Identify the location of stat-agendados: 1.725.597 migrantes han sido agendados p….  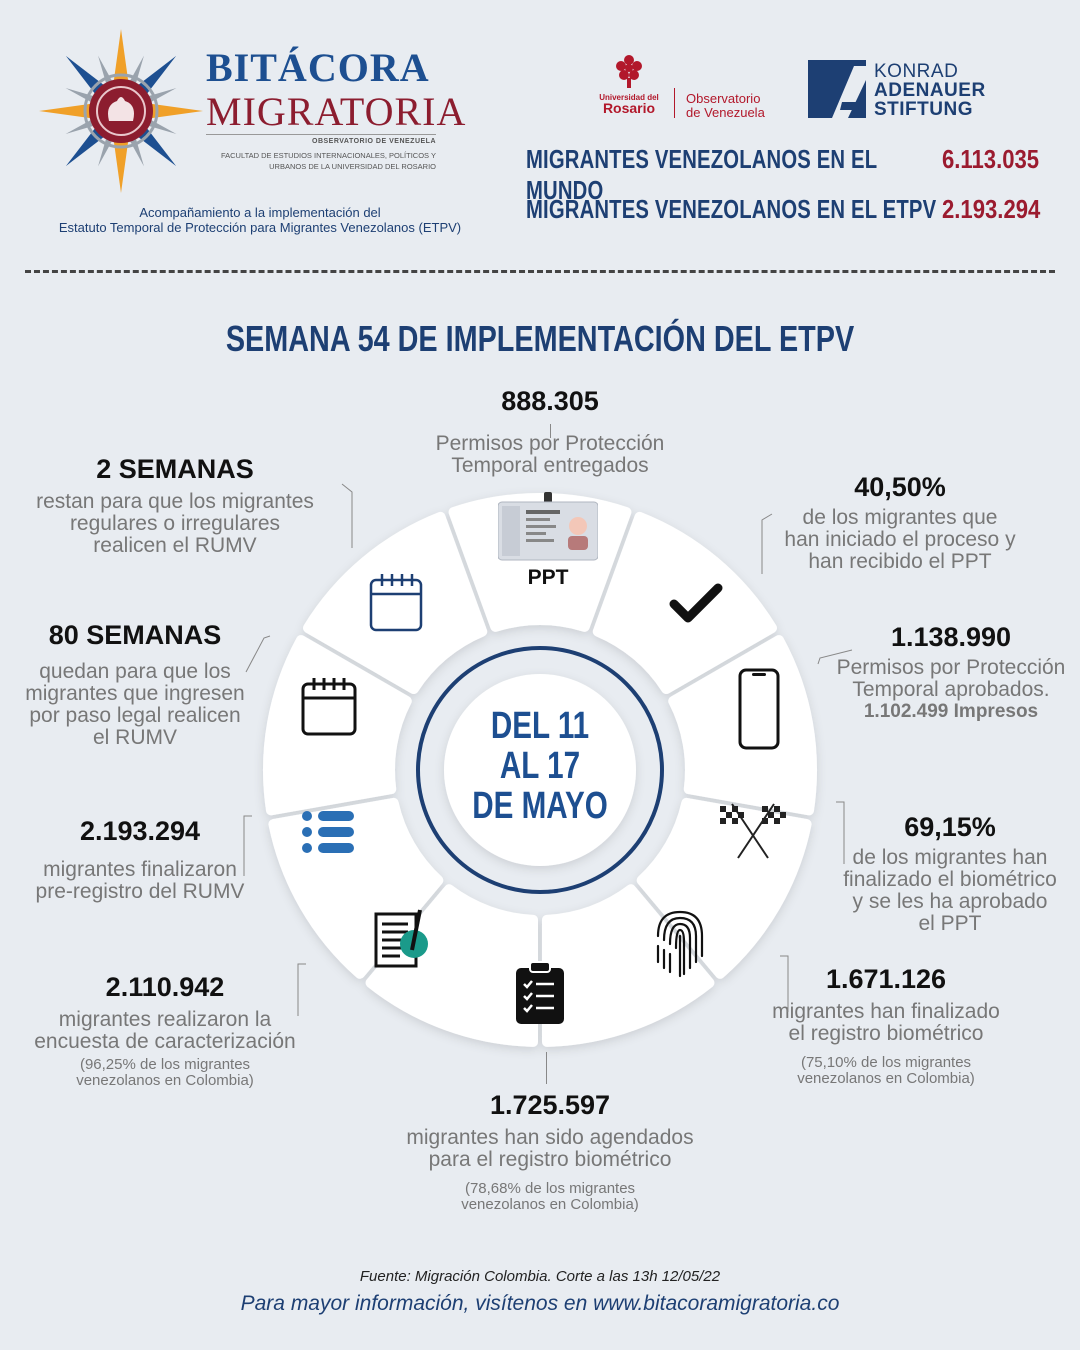
(550, 1151).